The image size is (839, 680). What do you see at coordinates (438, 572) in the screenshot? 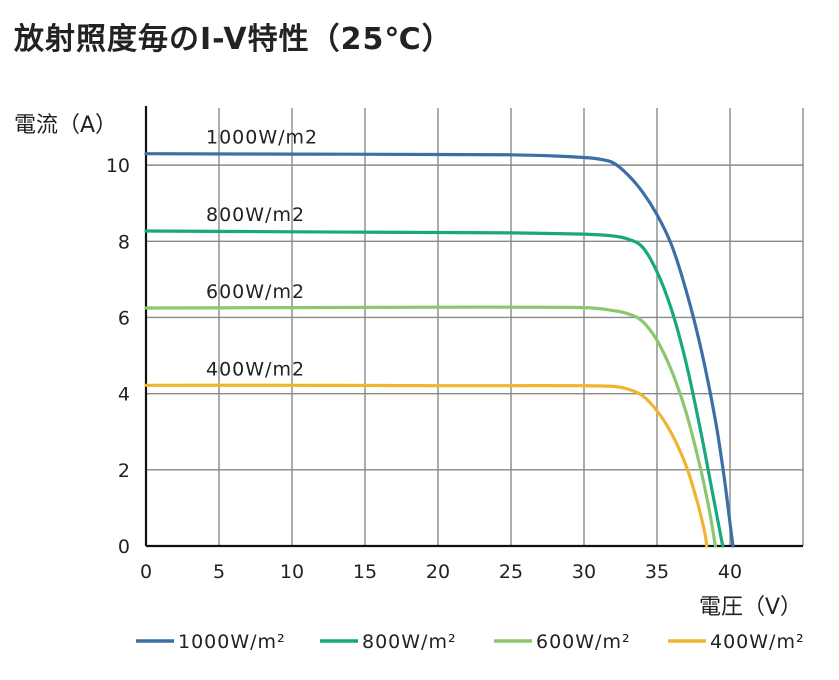
I see `x-tick-label: 20` at bounding box center [438, 572].